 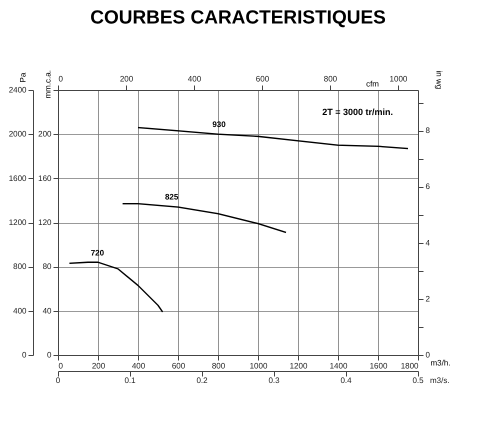 I want to click on x-tick-label: 400, so click(x=139, y=366).